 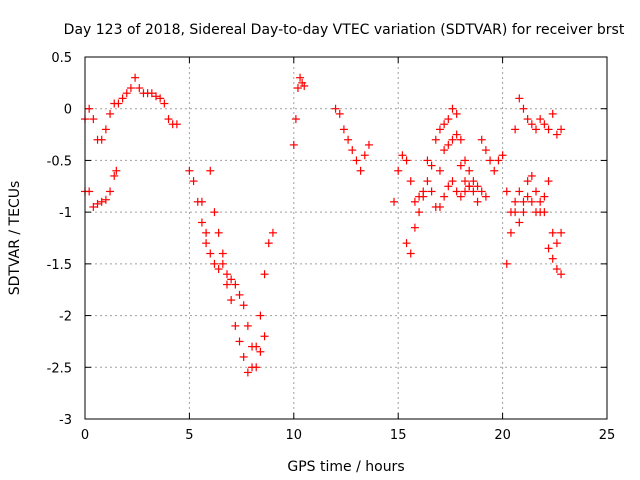 What do you see at coordinates (65, 420) in the screenshot?
I see `y-tick-label: -3` at bounding box center [65, 420].